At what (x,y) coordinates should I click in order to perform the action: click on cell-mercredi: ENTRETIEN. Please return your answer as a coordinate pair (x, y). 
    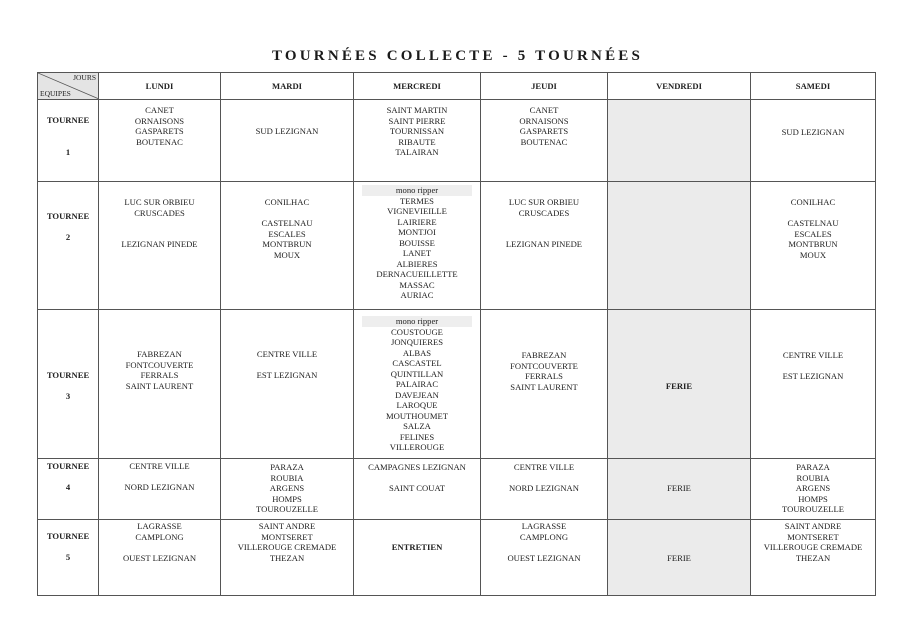
    Looking at the image, I should click on (417, 557).